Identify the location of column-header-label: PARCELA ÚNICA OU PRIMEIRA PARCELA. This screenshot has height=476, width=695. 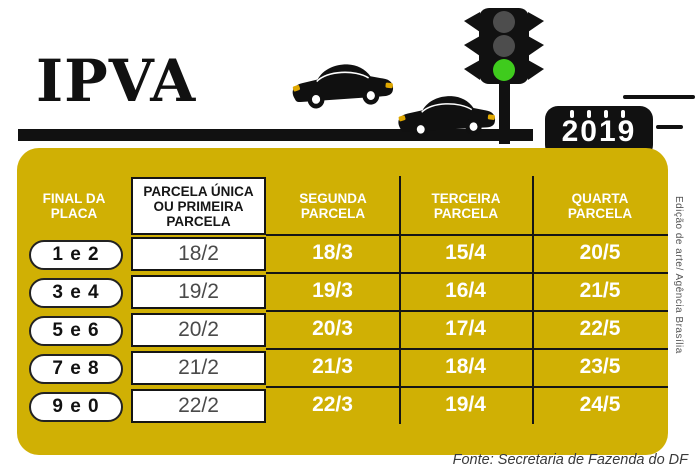
(198, 206).